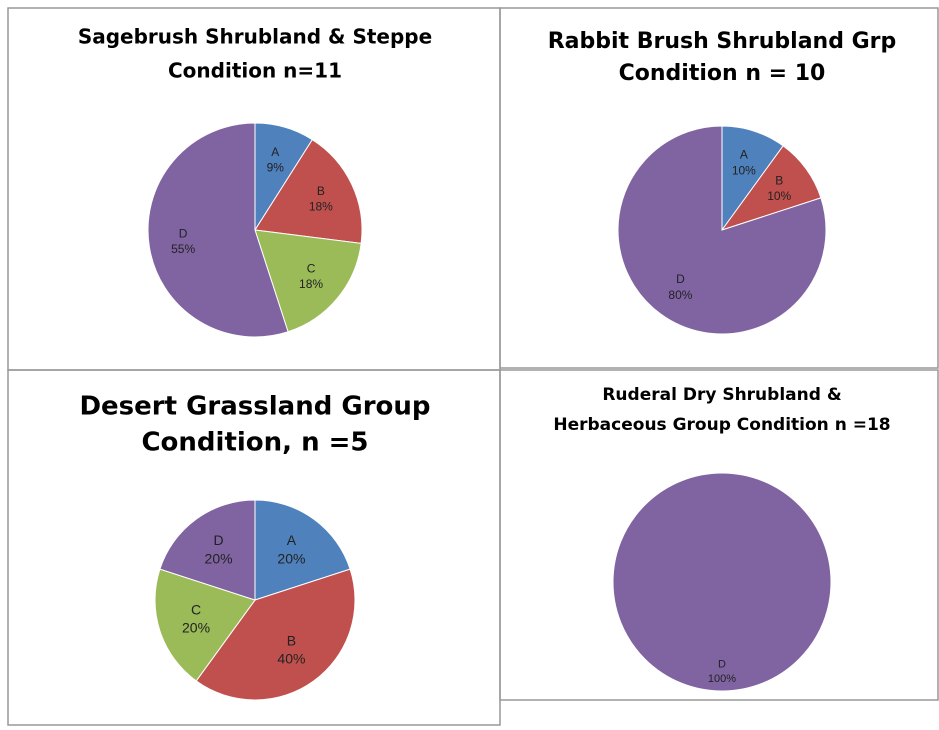 The width and height of the screenshot is (939, 730). What do you see at coordinates (722, 679) in the screenshot?
I see `slice-label: 100%` at bounding box center [722, 679].